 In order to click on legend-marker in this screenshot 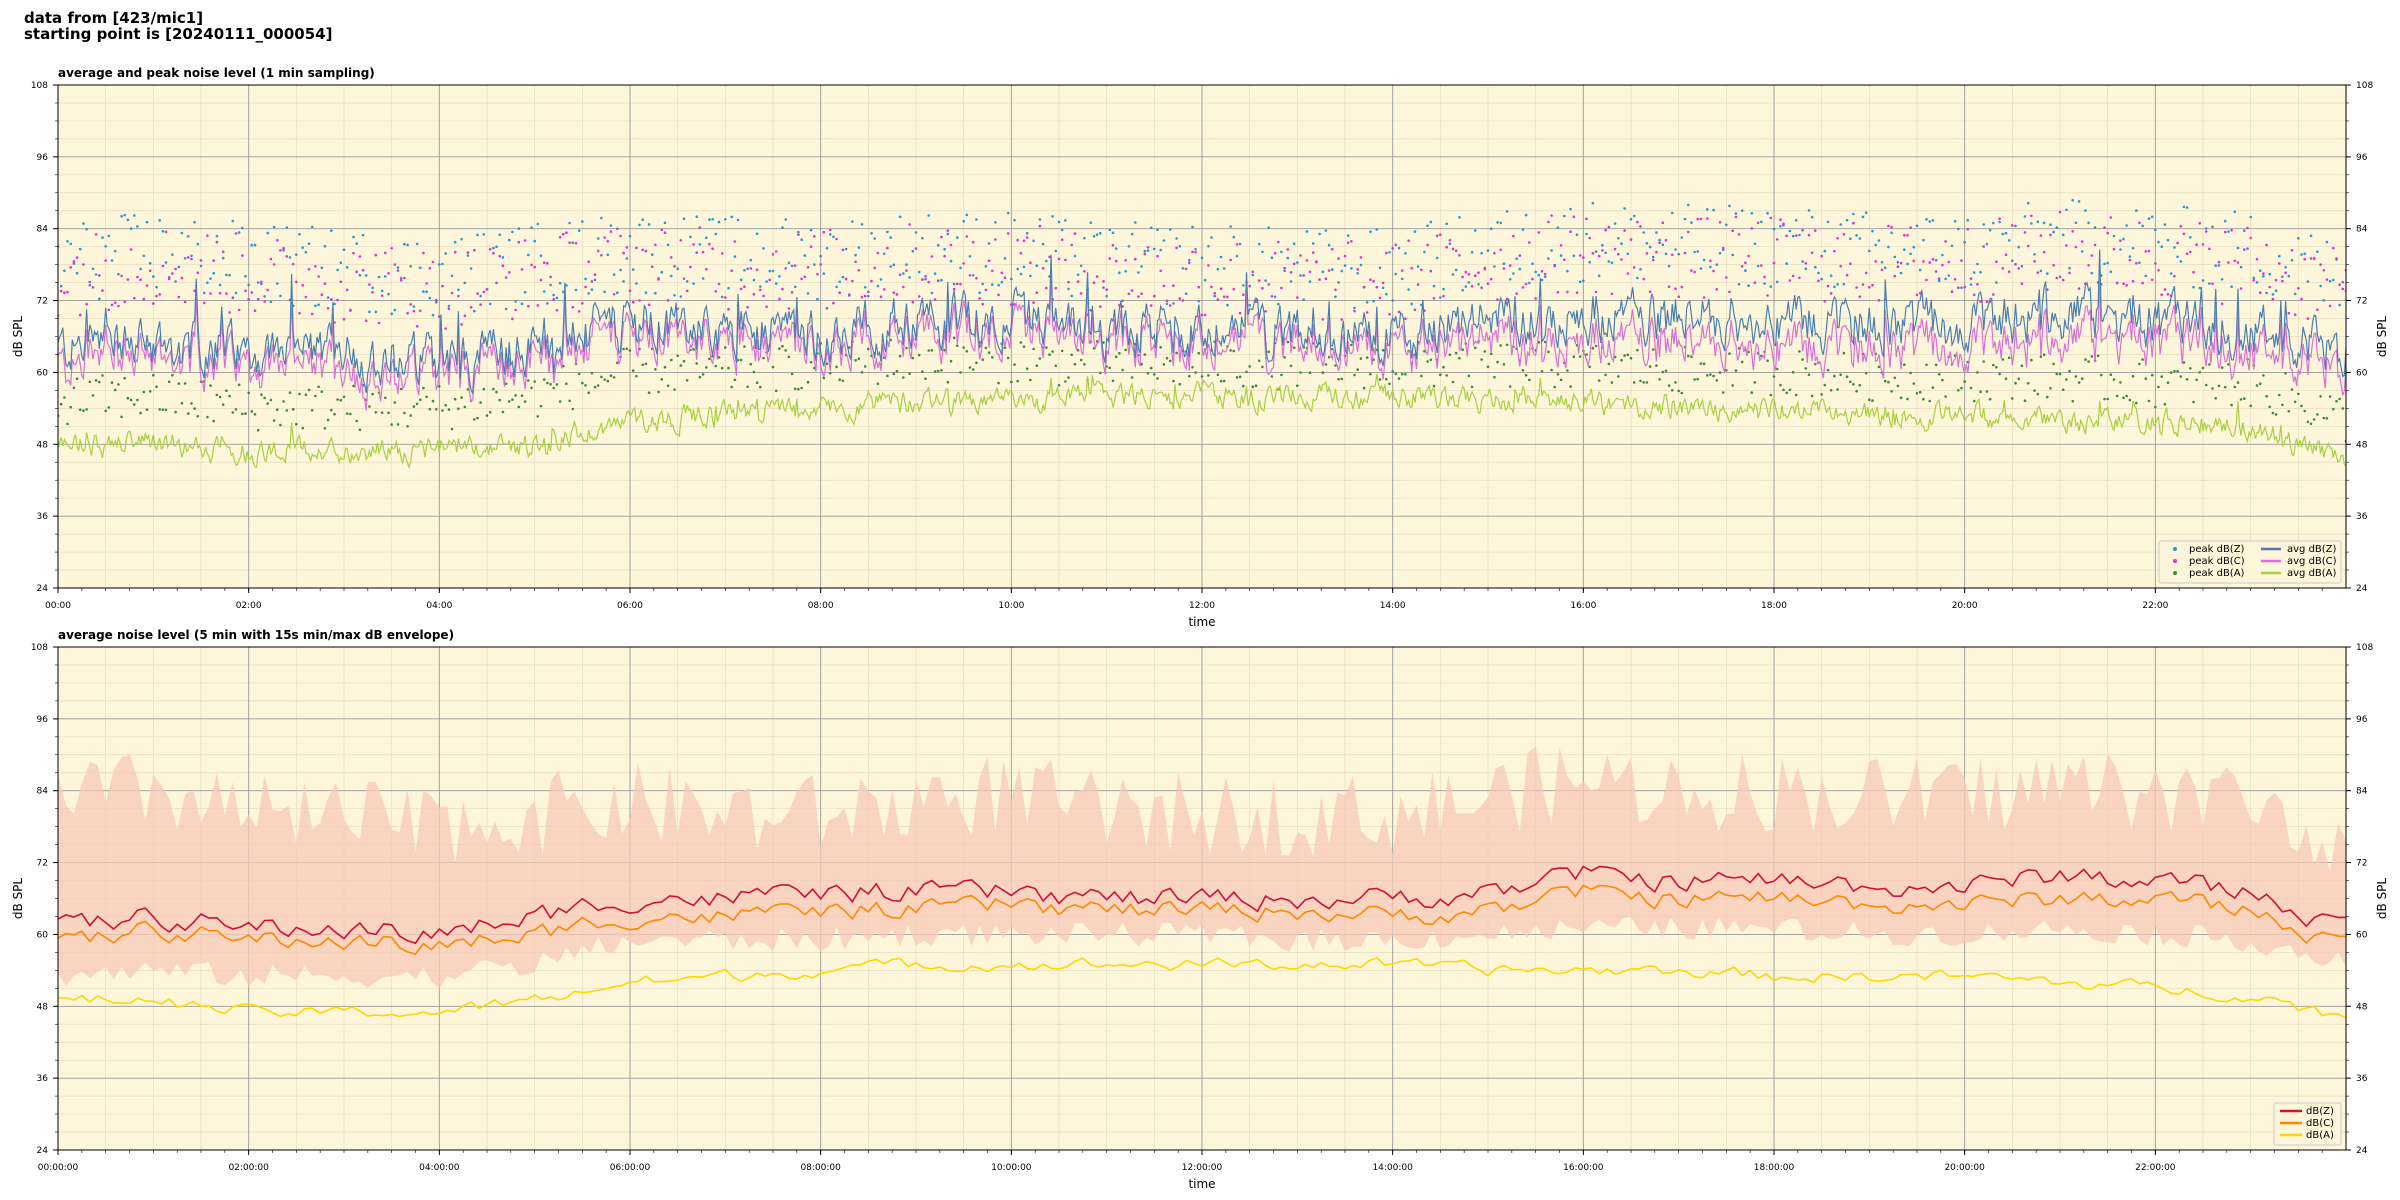, I will do `click(2175, 561)`.